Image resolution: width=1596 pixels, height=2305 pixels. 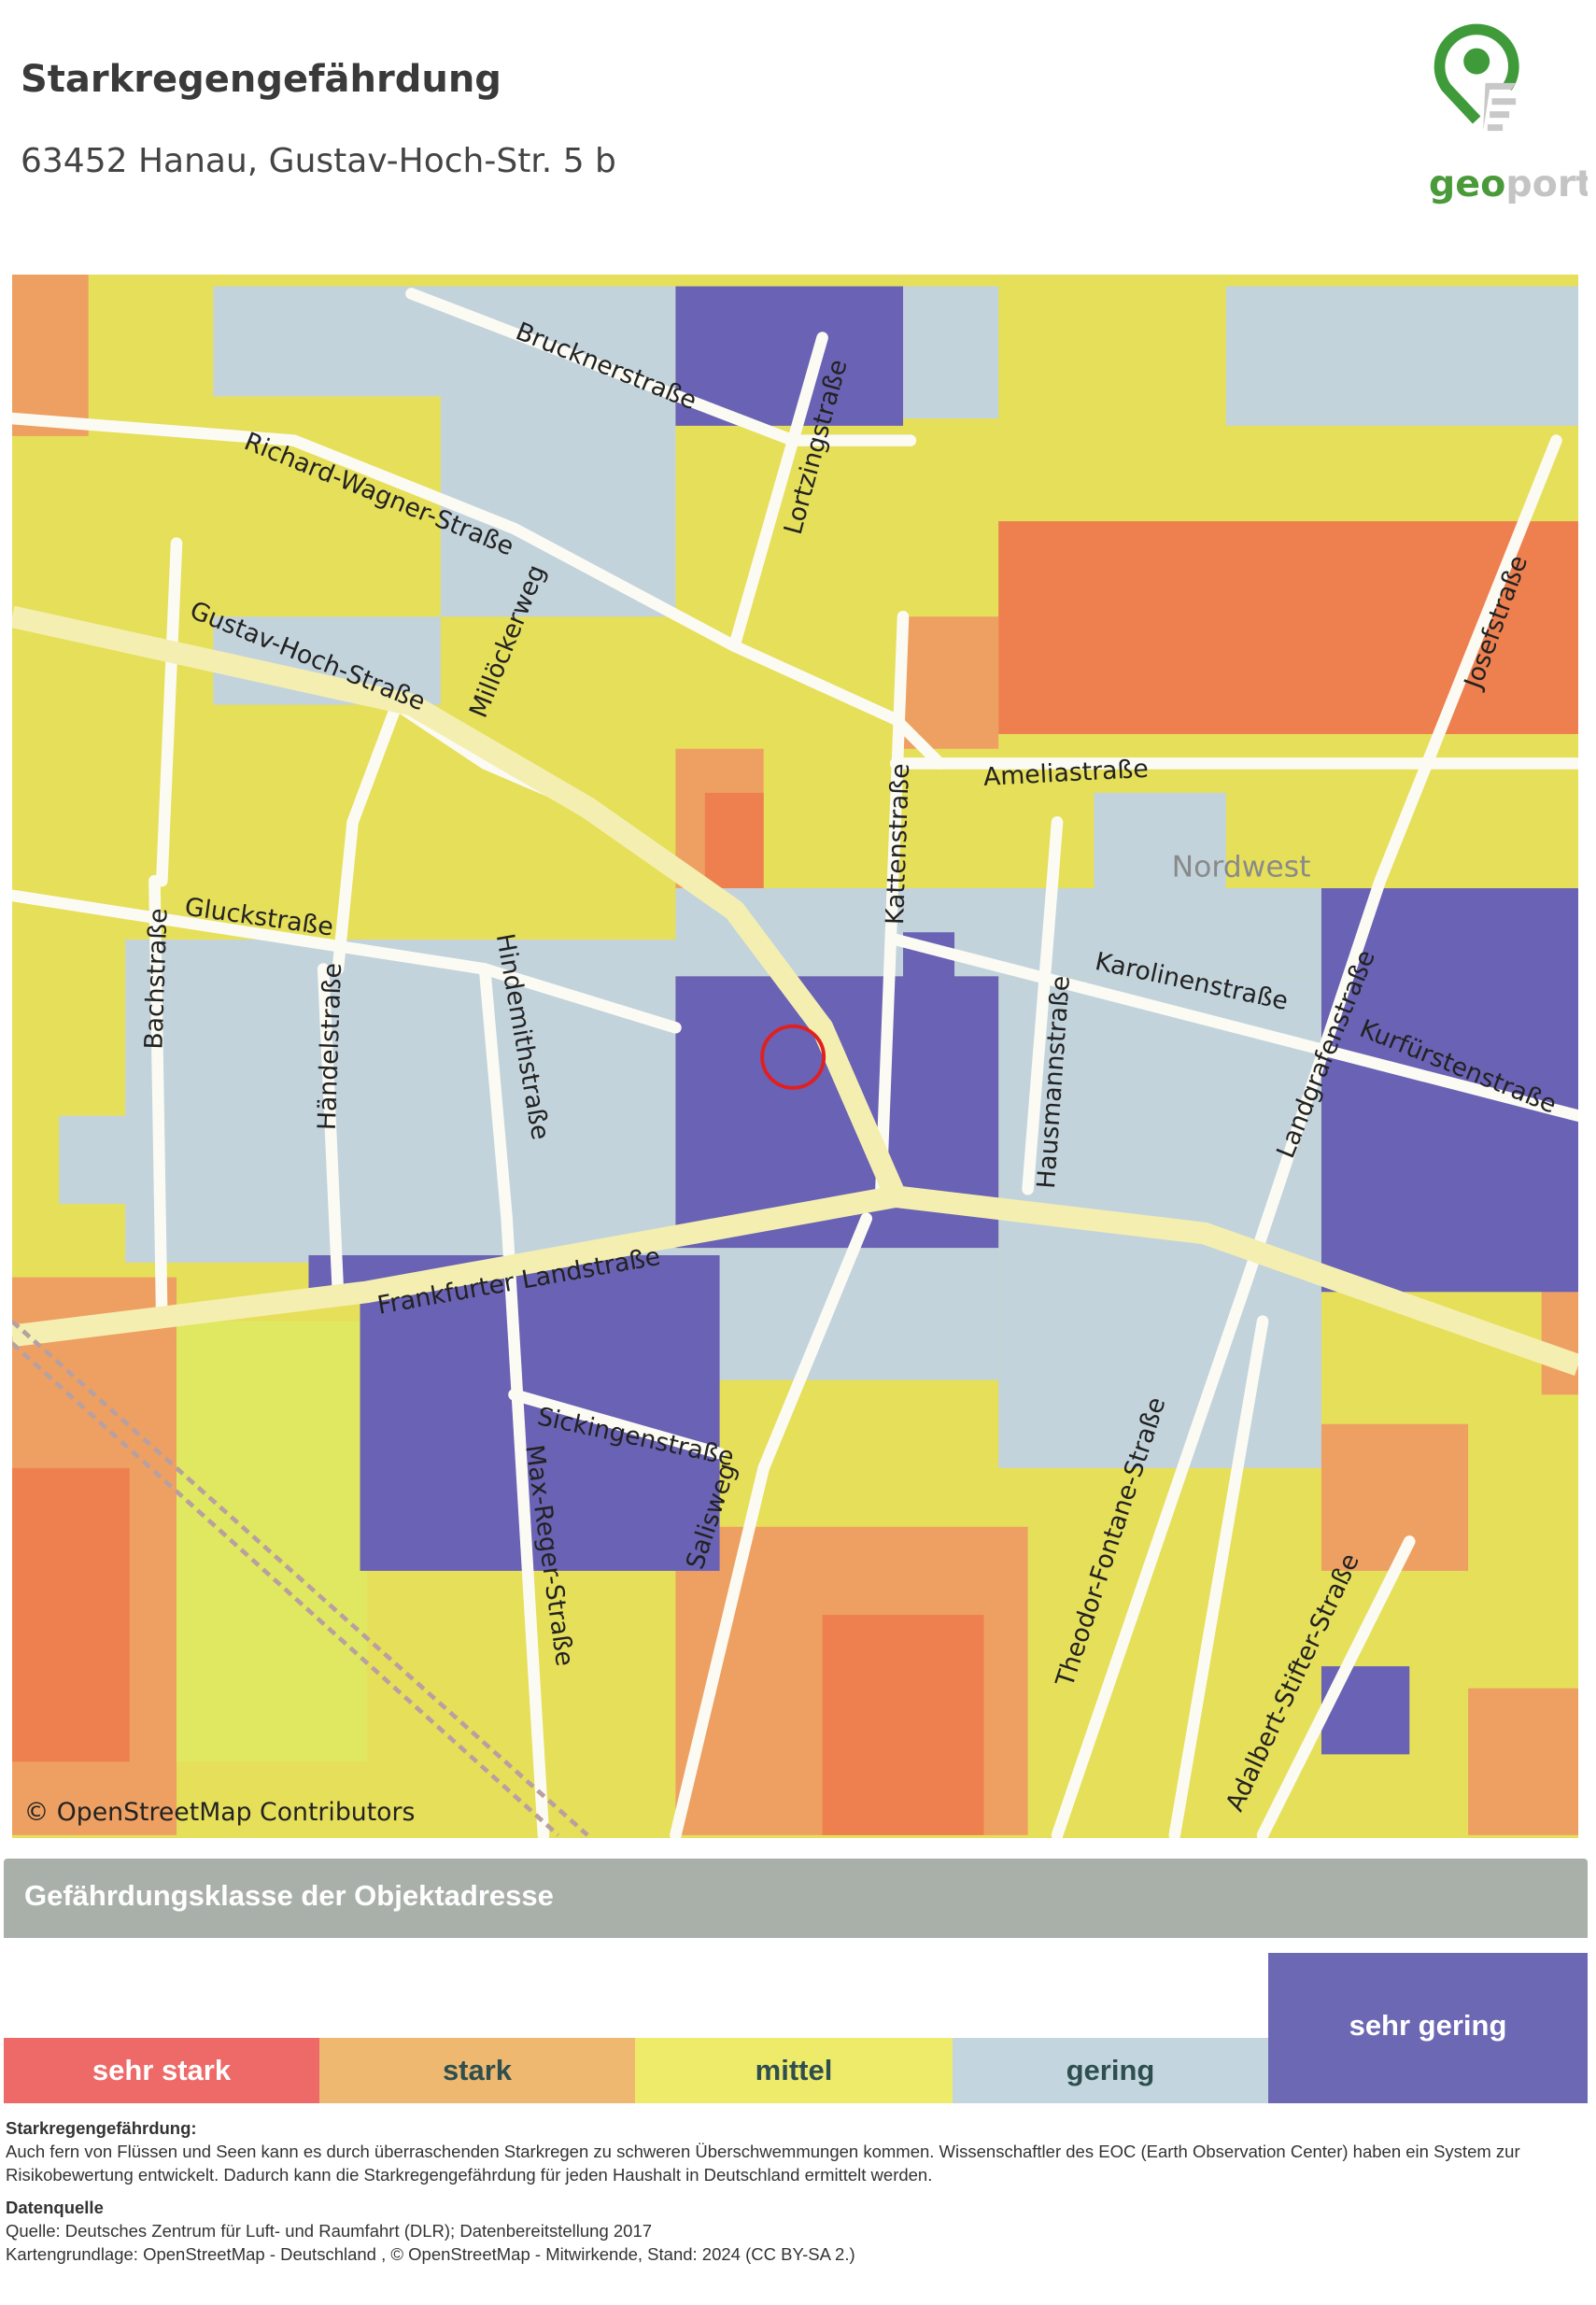 I want to click on class-gering: gering, so click(x=1110, y=2070).